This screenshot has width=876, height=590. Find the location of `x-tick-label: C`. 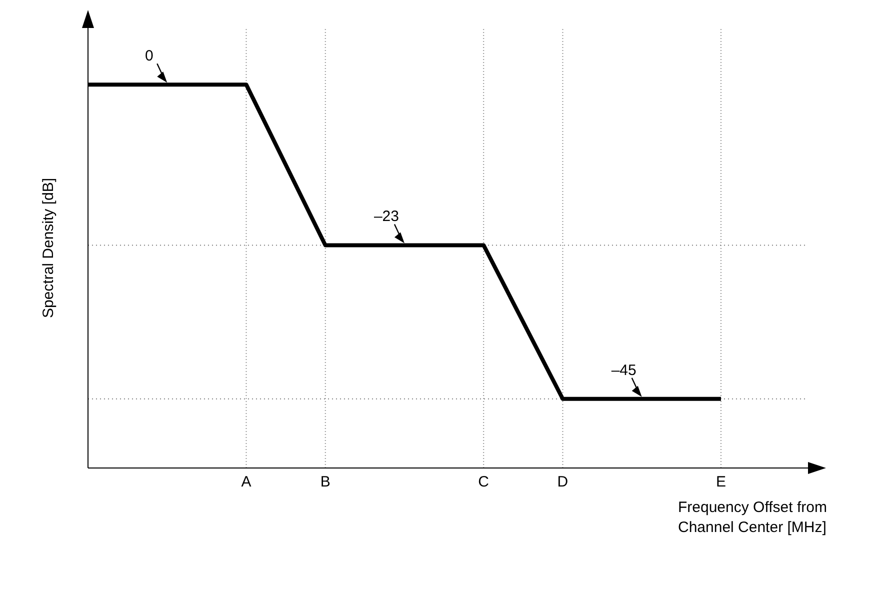

x-tick-label: C is located at coordinates (484, 482).